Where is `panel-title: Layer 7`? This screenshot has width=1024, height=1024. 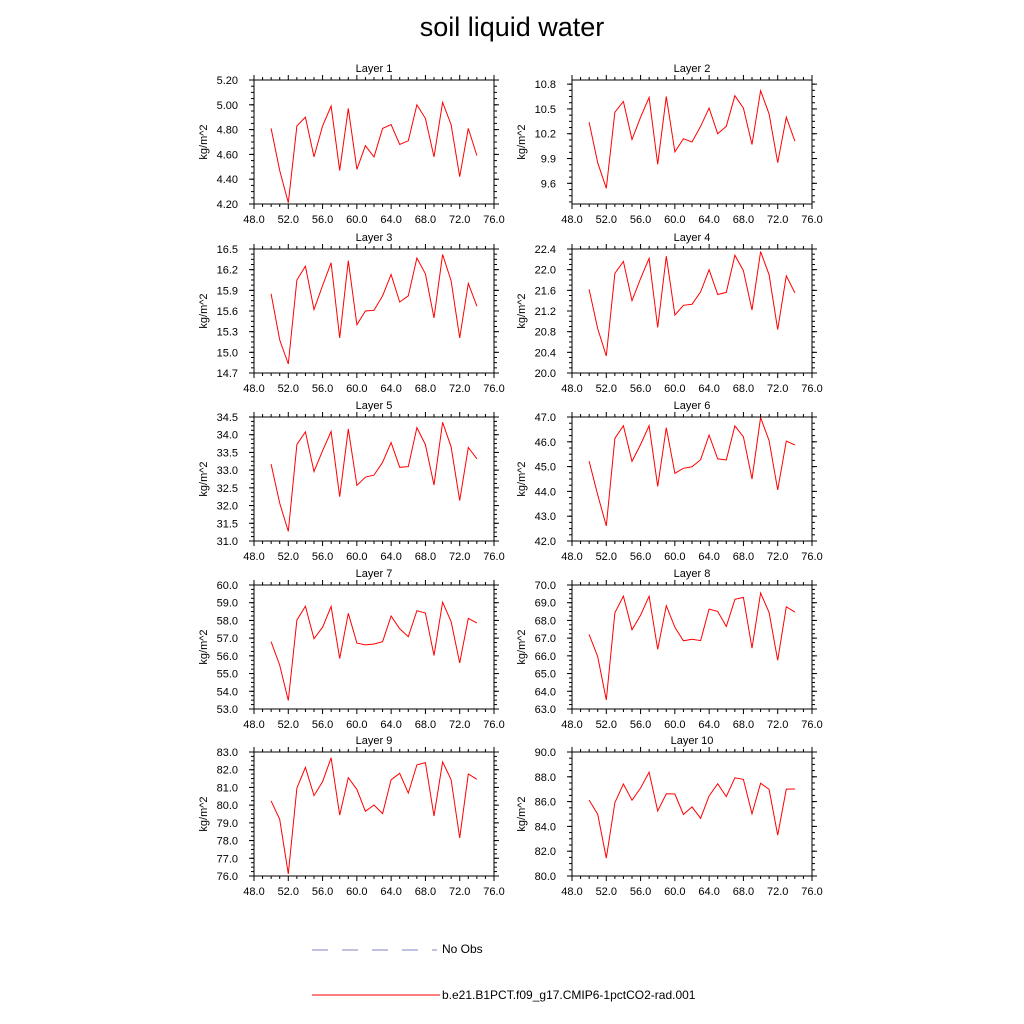 panel-title: Layer 7 is located at coordinates (374, 574).